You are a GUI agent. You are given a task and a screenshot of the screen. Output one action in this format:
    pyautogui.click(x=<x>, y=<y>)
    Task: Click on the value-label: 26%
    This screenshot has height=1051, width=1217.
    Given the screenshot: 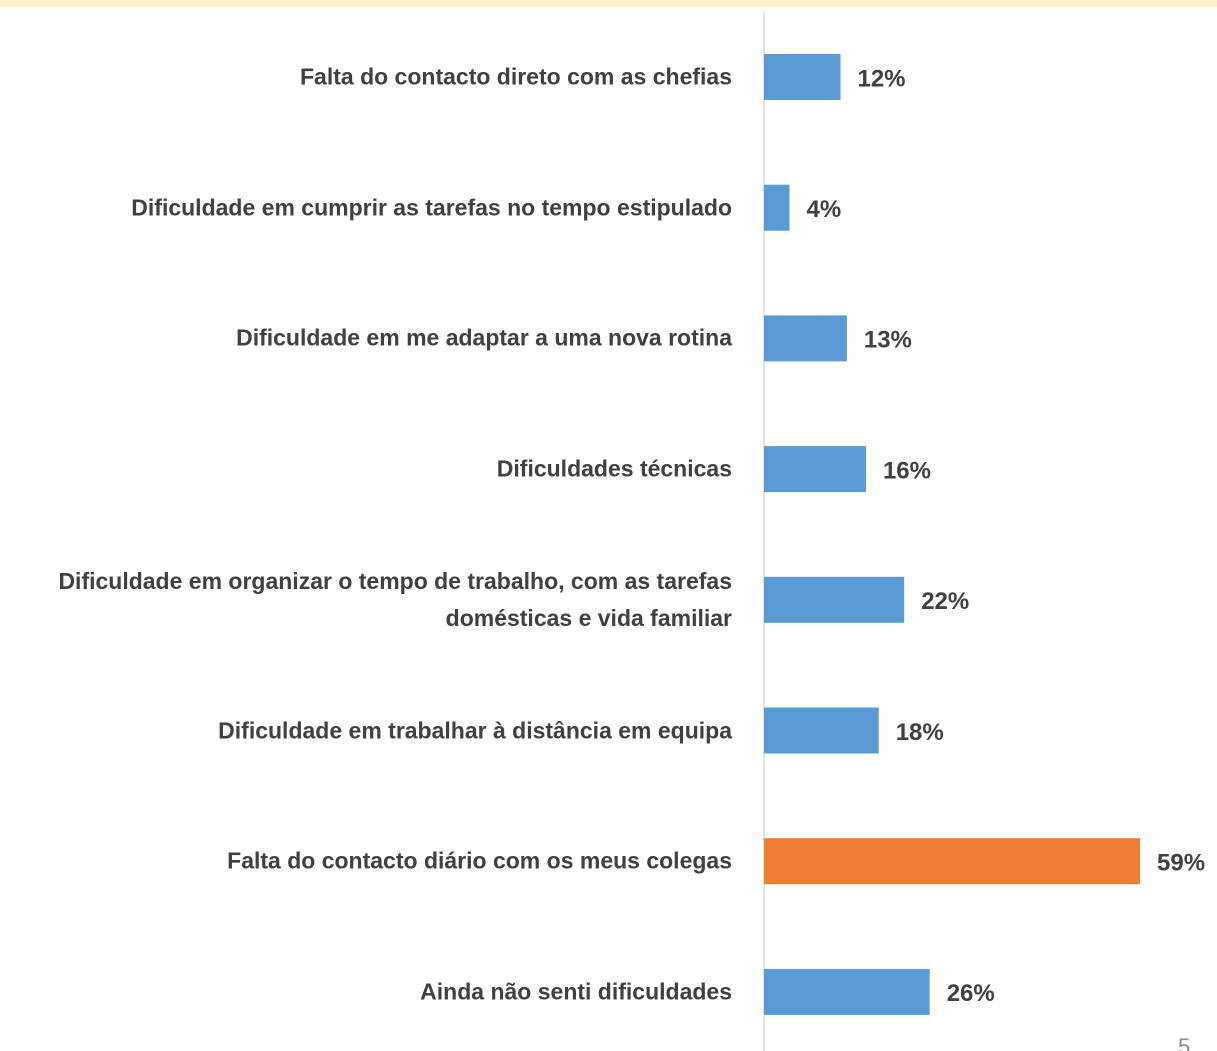 What is the action you would take?
    pyautogui.click(x=971, y=993)
    